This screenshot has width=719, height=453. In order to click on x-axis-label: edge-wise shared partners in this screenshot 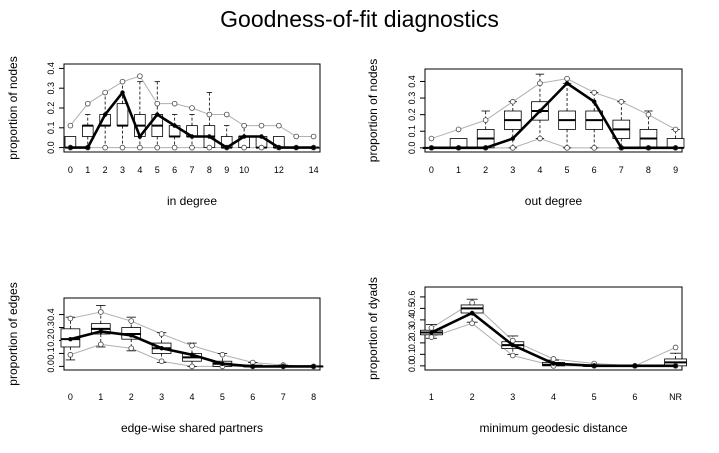, I will do `click(192, 428)`.